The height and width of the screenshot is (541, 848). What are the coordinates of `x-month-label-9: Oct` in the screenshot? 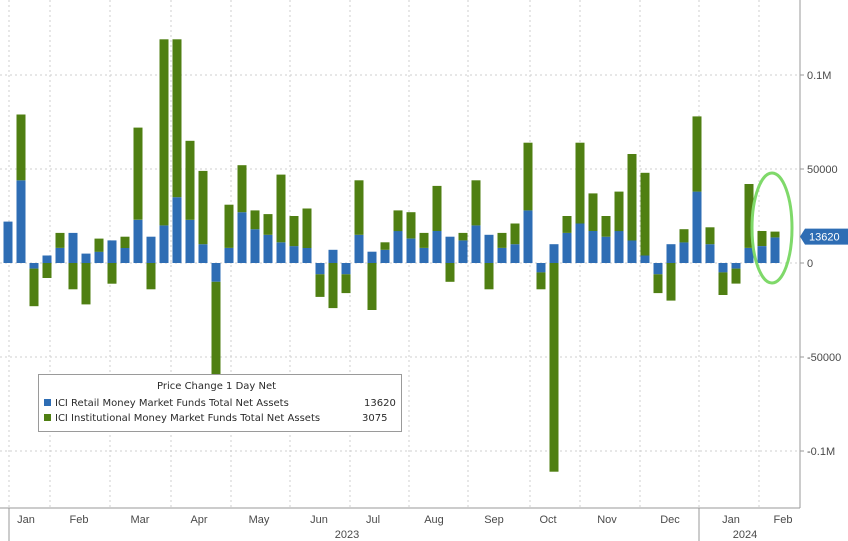 It's located at (547, 520).